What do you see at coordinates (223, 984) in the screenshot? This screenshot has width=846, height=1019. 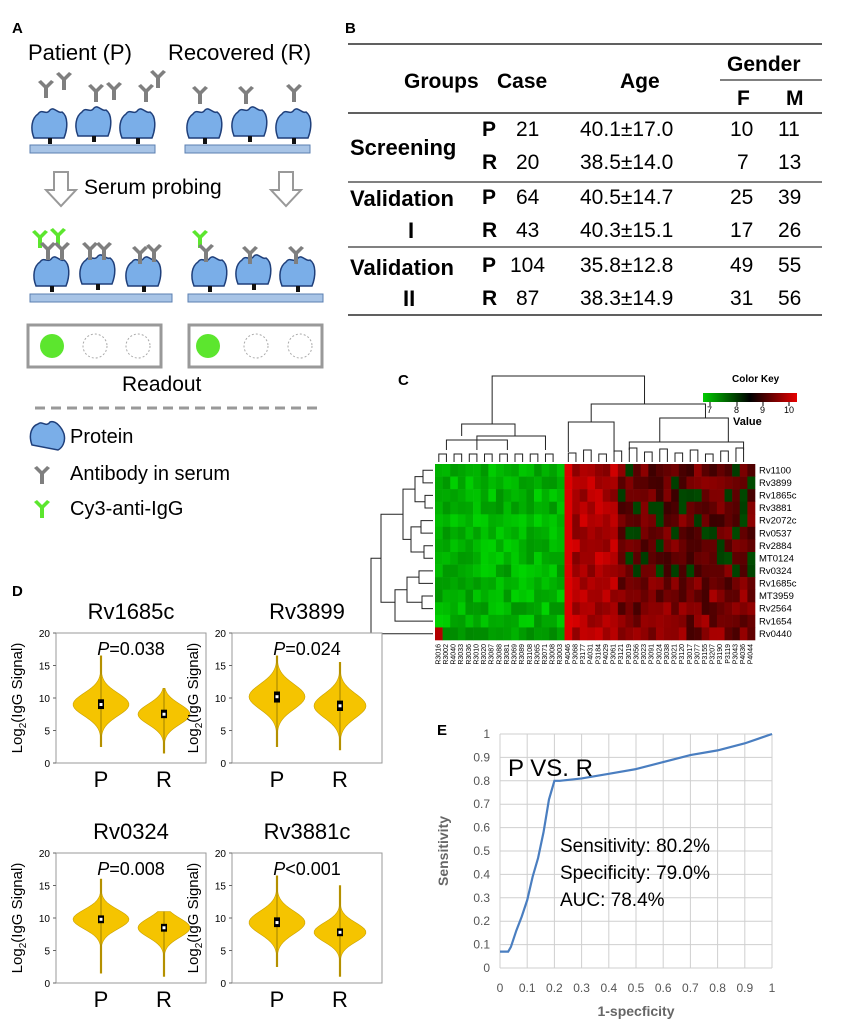 I see `violin-ytick: 0` at bounding box center [223, 984].